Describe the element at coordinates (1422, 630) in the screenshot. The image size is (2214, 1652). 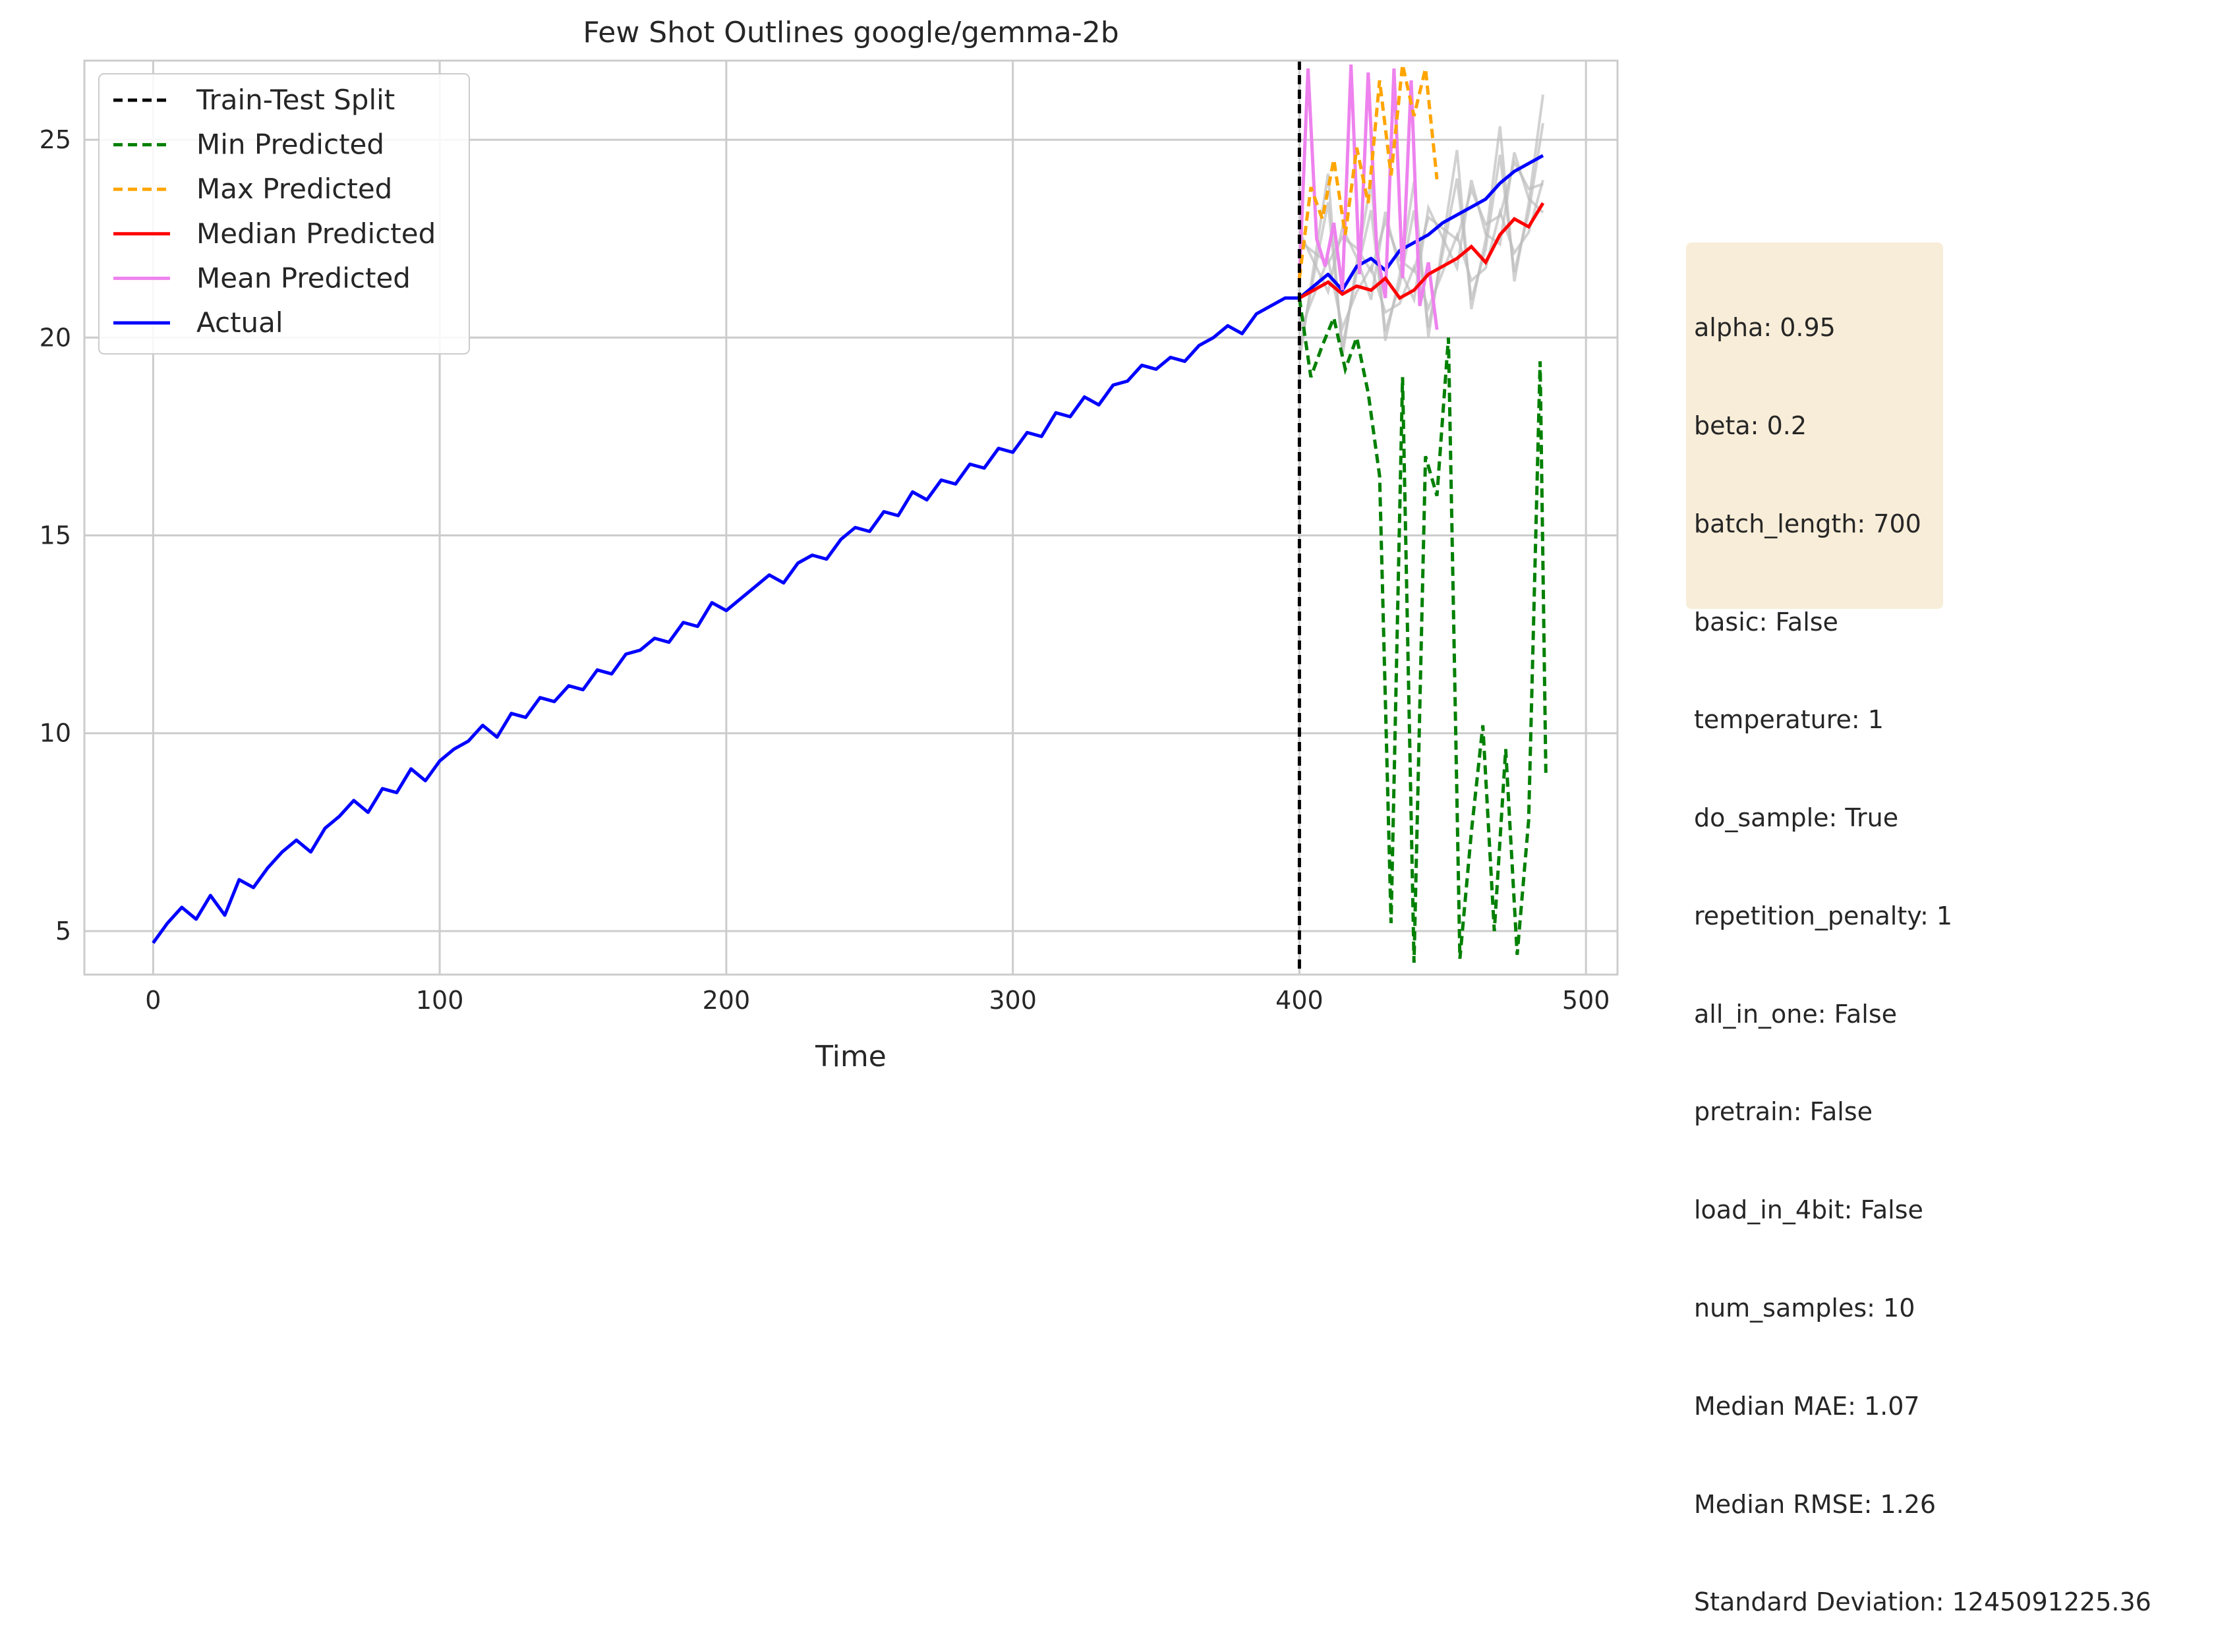
I see `min-predicted-line` at that location.